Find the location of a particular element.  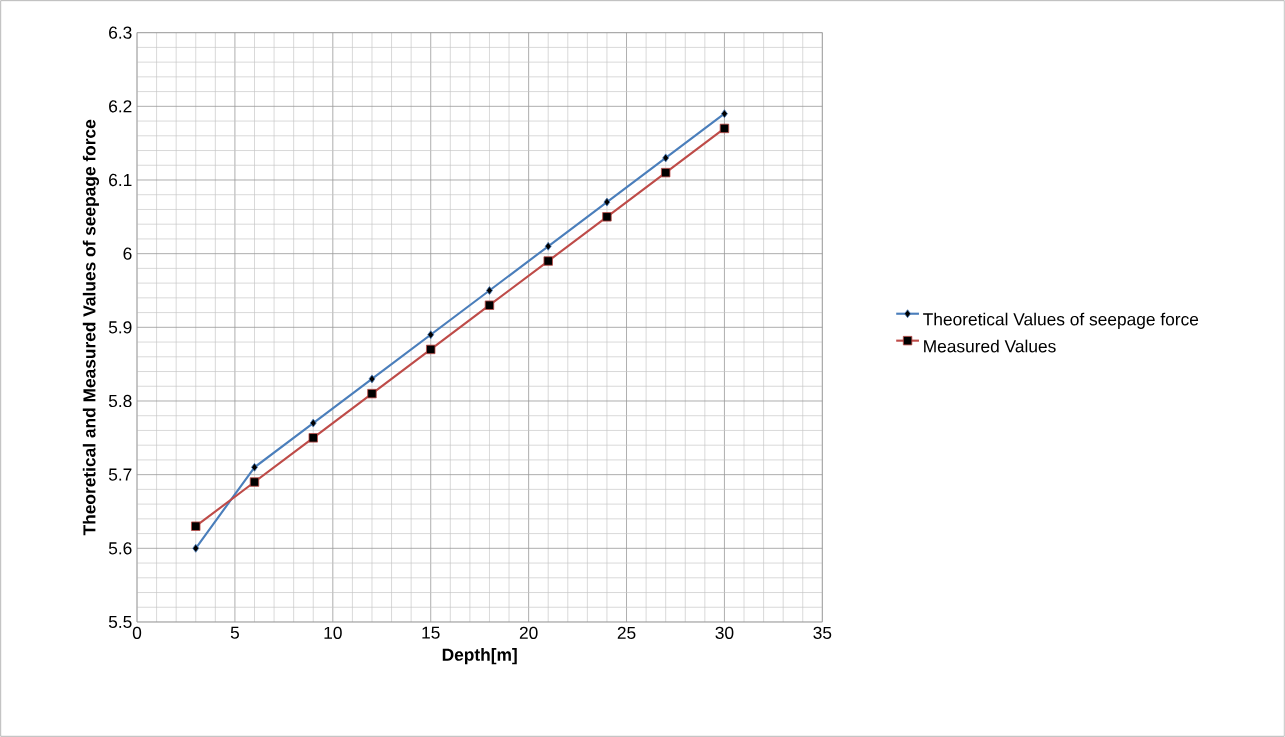

y-tick-label: 5.7 is located at coordinates (120, 474).